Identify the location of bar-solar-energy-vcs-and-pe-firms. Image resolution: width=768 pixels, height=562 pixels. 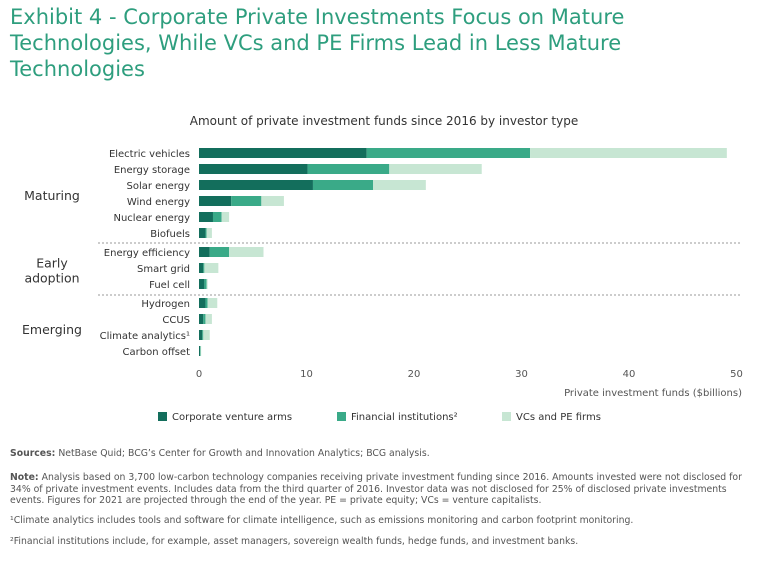
(399, 185).